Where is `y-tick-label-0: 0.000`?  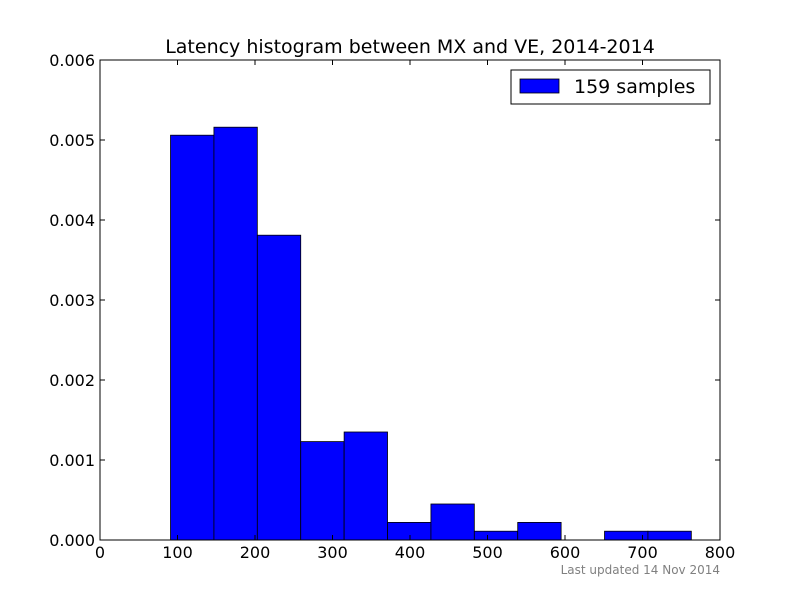 y-tick-label-0: 0.000 is located at coordinates (72, 540).